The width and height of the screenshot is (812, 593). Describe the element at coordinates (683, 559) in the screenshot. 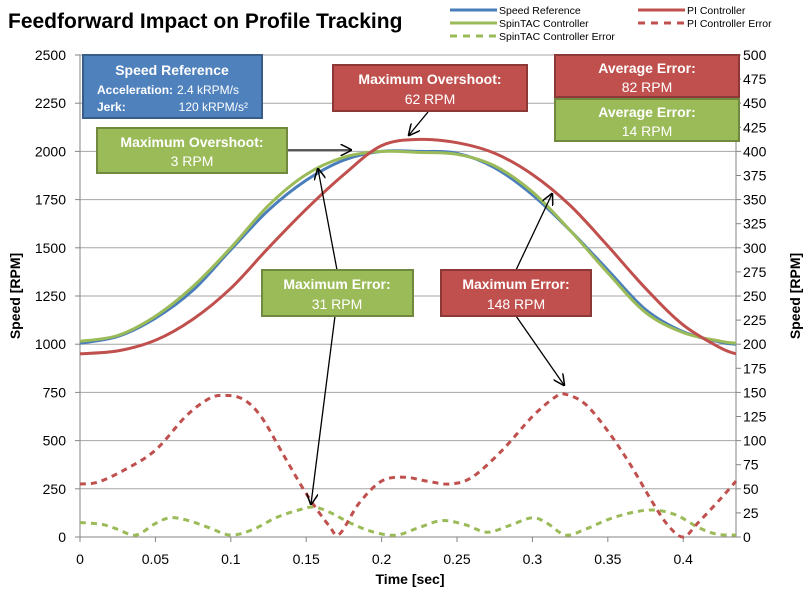

I see `x-tick-label: 0.4` at that location.